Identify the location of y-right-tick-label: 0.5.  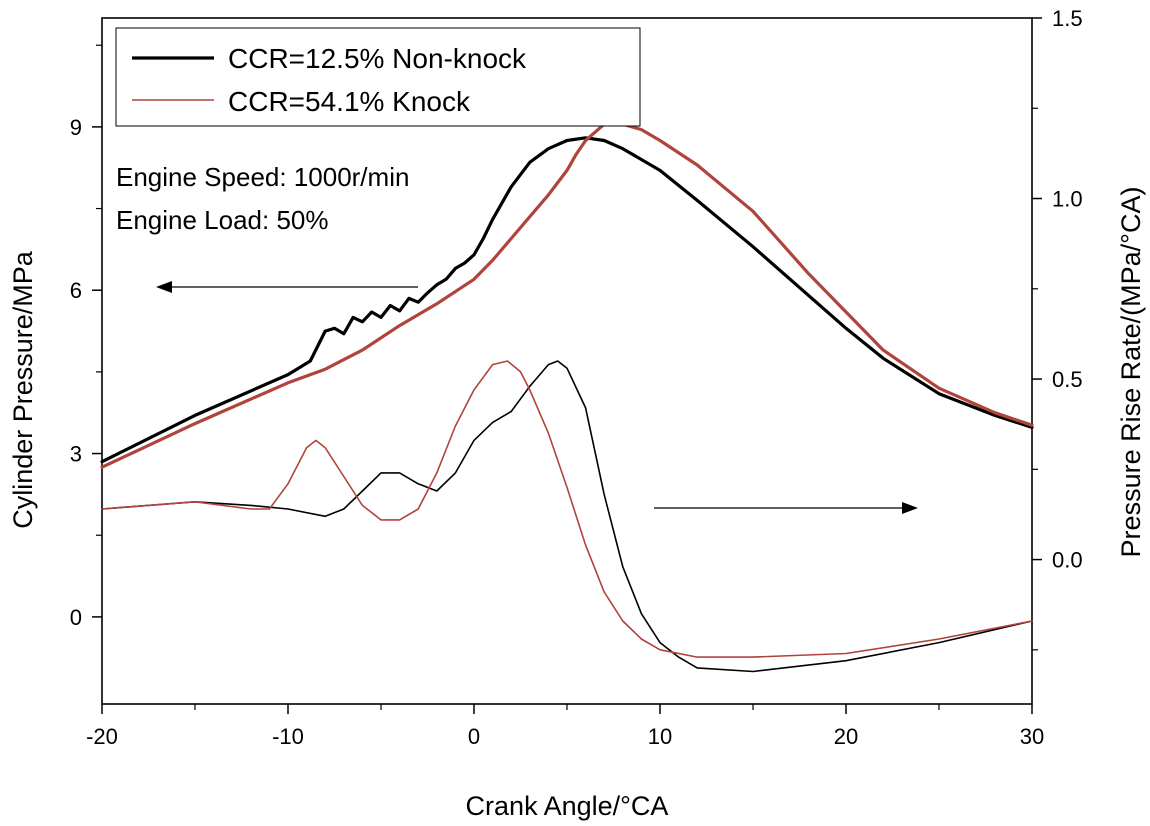
(1067, 379).